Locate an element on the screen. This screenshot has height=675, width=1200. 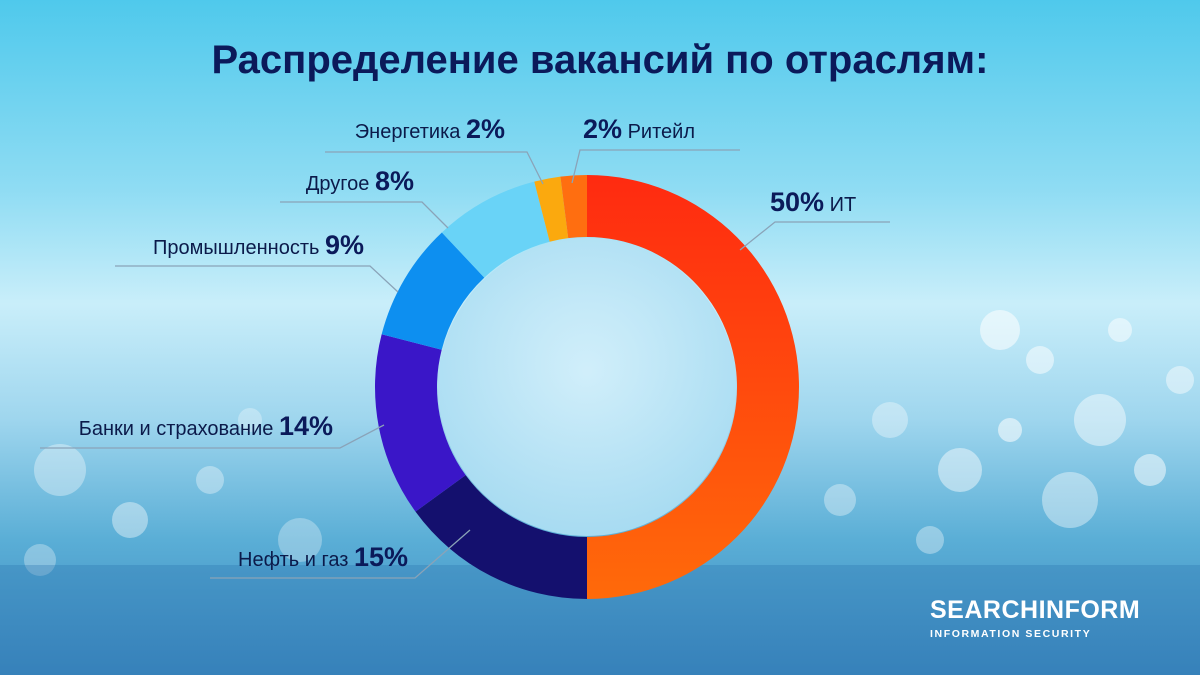
slice-label-5: Энергетика 2% is located at coordinates (430, 129).